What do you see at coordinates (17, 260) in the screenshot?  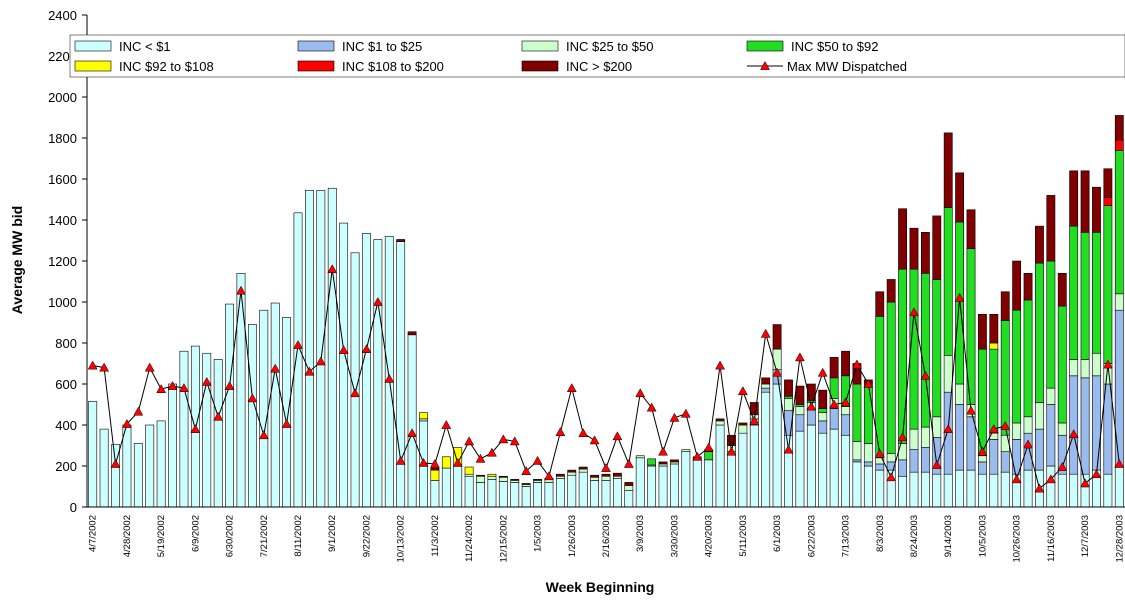 I see `y-axis-title: Average MW bid` at bounding box center [17, 260].